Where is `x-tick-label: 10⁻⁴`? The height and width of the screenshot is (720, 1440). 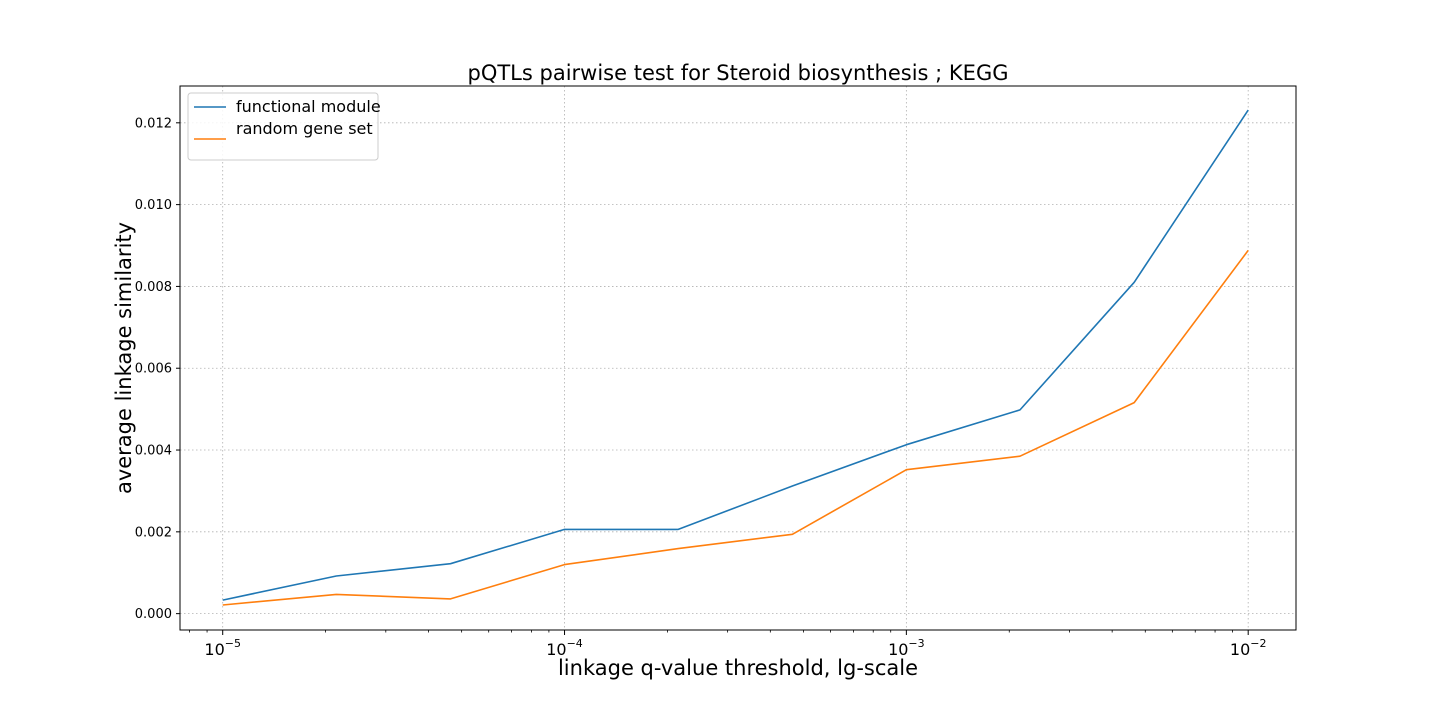
x-tick-label: 10⁻⁴ is located at coordinates (564, 648).